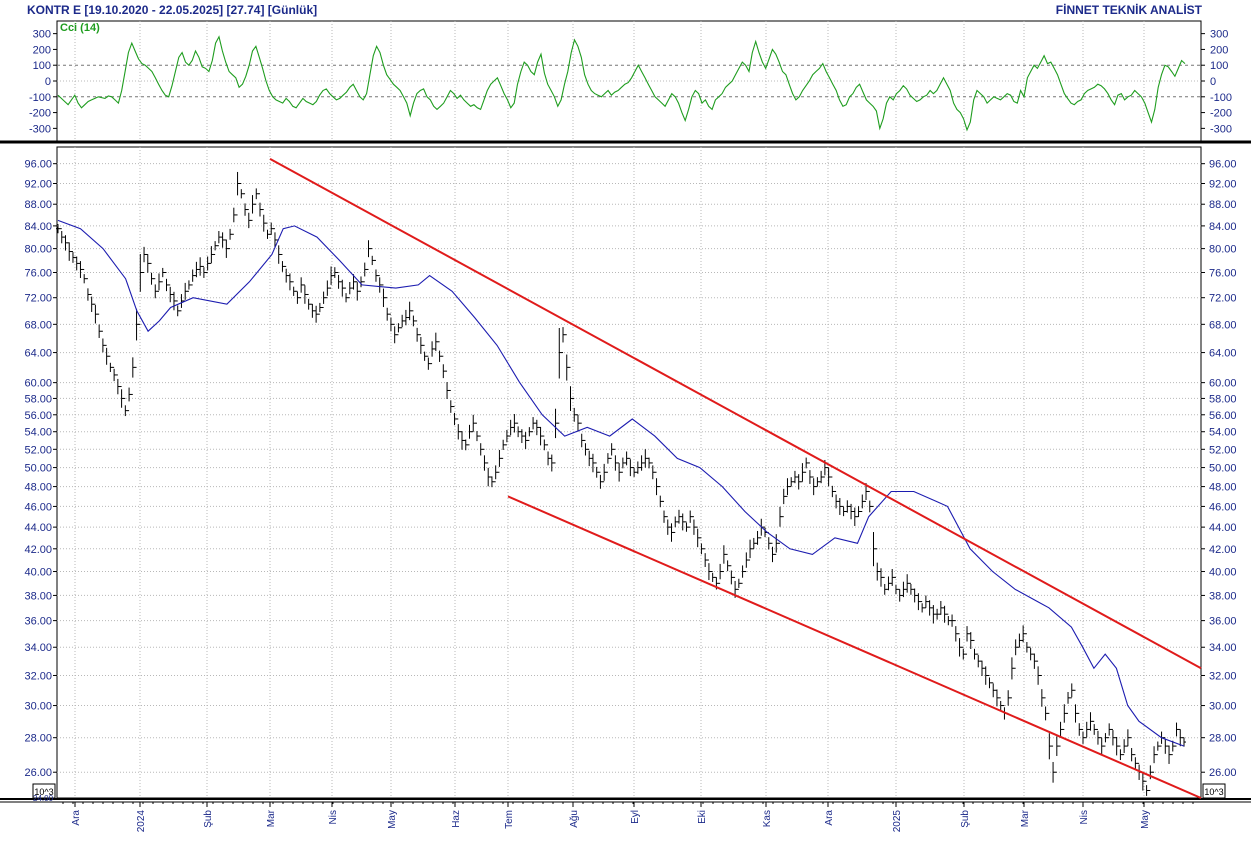  Describe the element at coordinates (38, 384) in the screenshot. I see `price-left-tick-label: 60.00` at that location.